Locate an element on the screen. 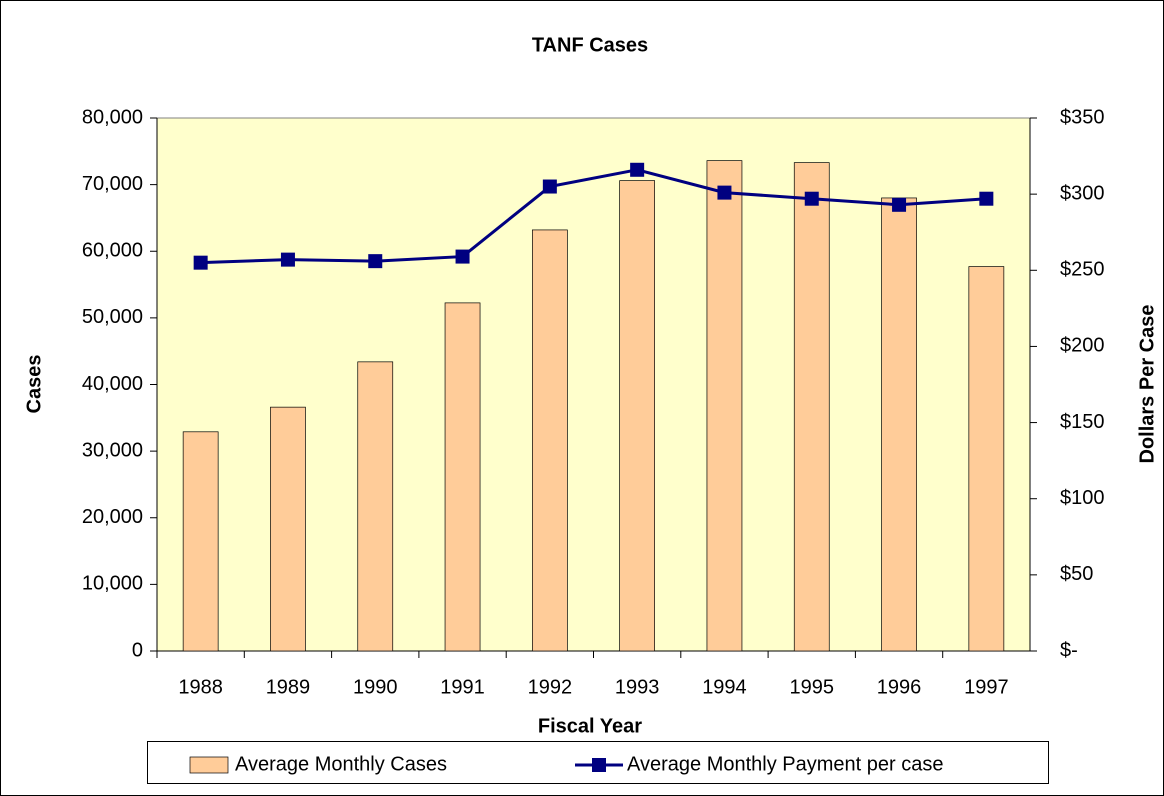  y2-axis-label: Dollars Per Case is located at coordinates (1147, 384).